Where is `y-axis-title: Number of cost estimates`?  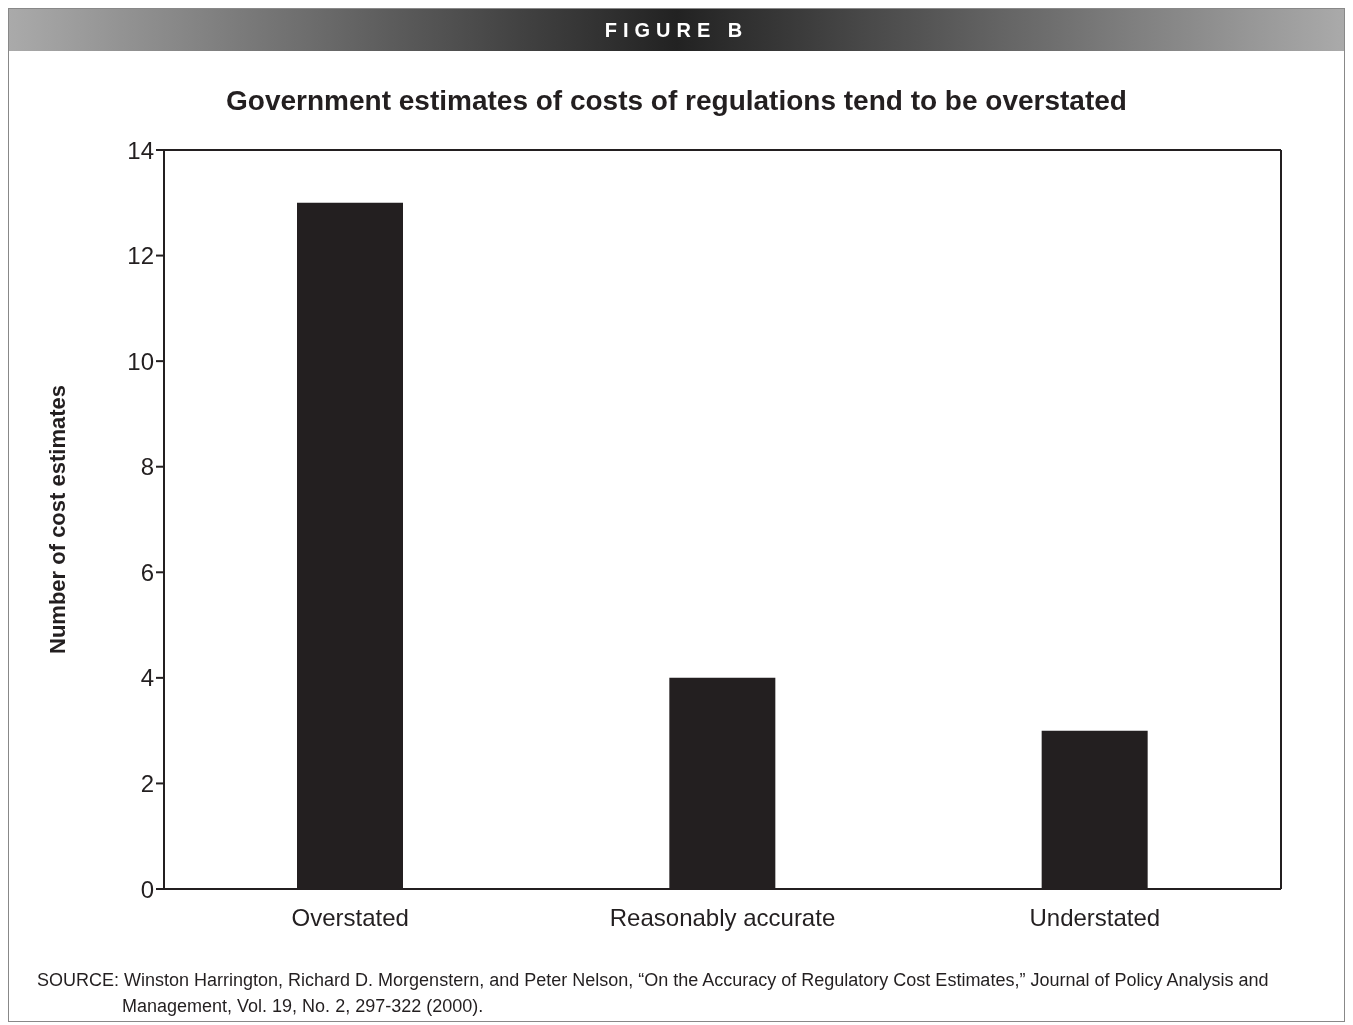
y-axis-title: Number of cost estimates is located at coordinates (57, 519).